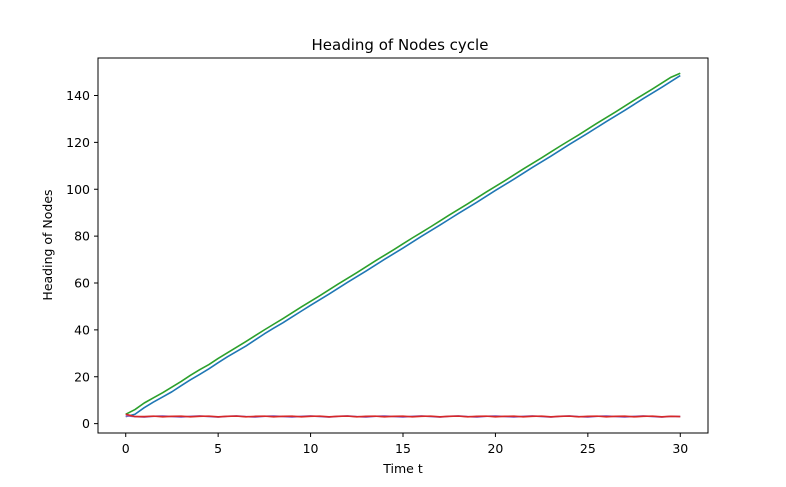  I want to click on x-tick-label: 20, so click(495, 448).